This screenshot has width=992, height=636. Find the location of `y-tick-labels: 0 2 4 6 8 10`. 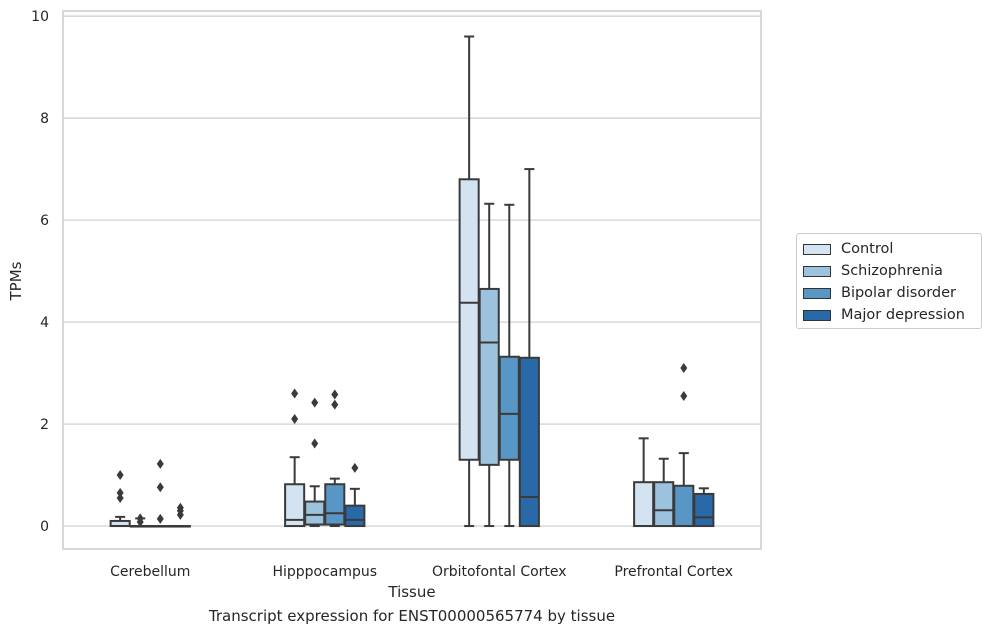

y-tick-labels: 0 2 4 6 8 10 is located at coordinates (40, 272).